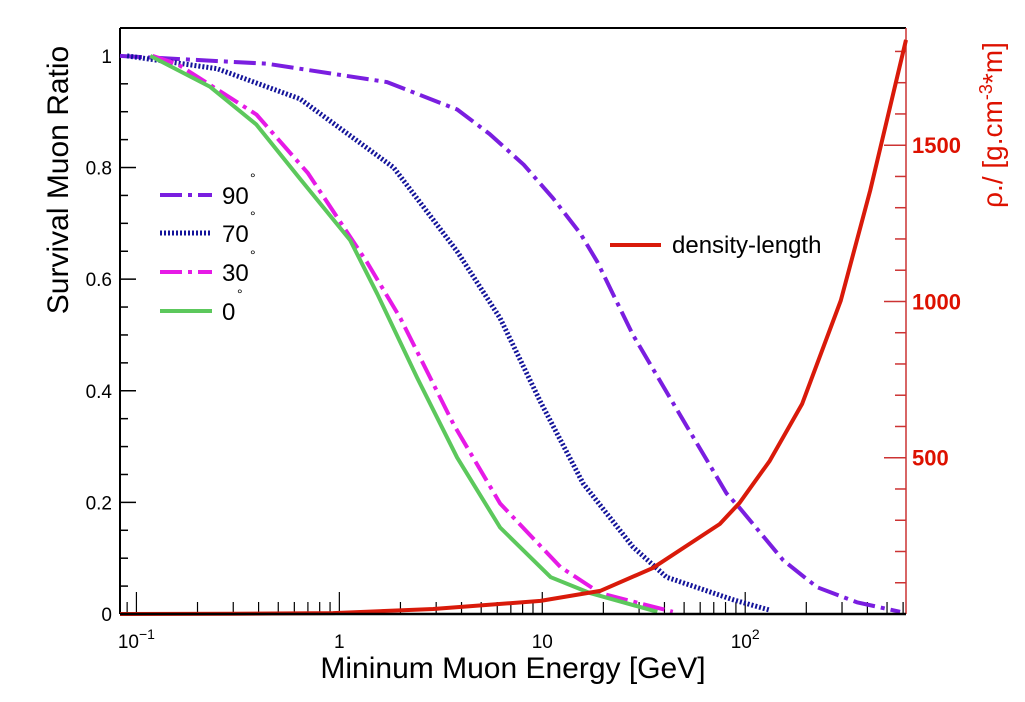 This screenshot has width=1025, height=702. I want to click on legend-label: 0, so click(228, 312).